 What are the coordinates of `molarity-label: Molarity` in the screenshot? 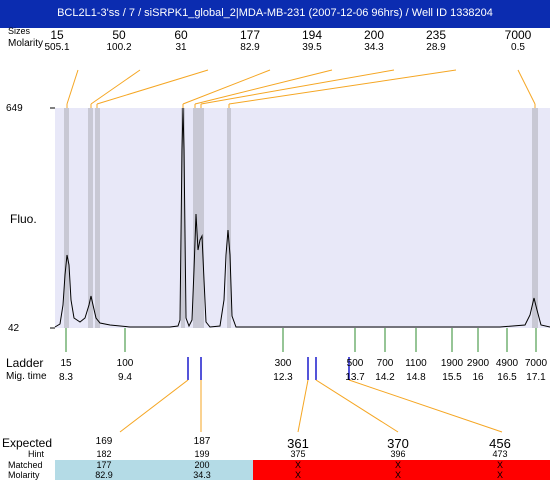 It's located at (26, 43).